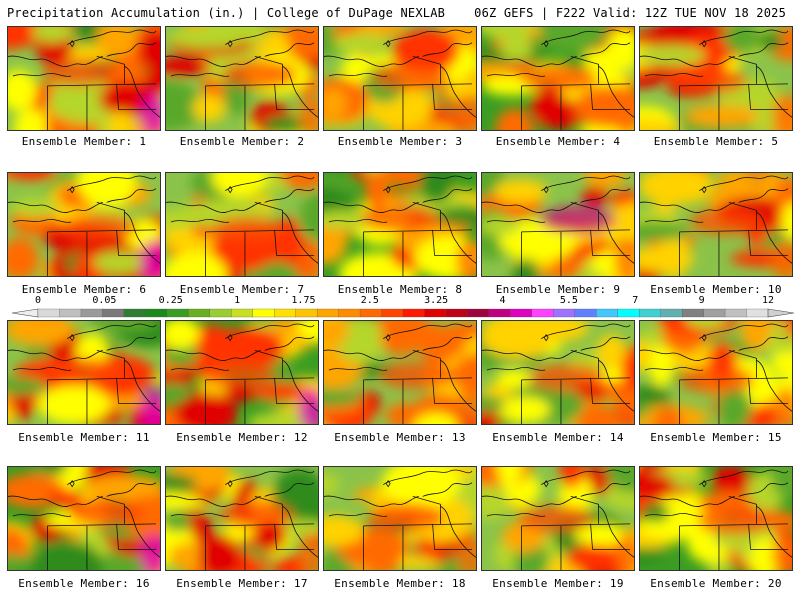  What do you see at coordinates (369, 300) in the screenshot?
I see `colorbar-tick-label: 2.5` at bounding box center [369, 300].